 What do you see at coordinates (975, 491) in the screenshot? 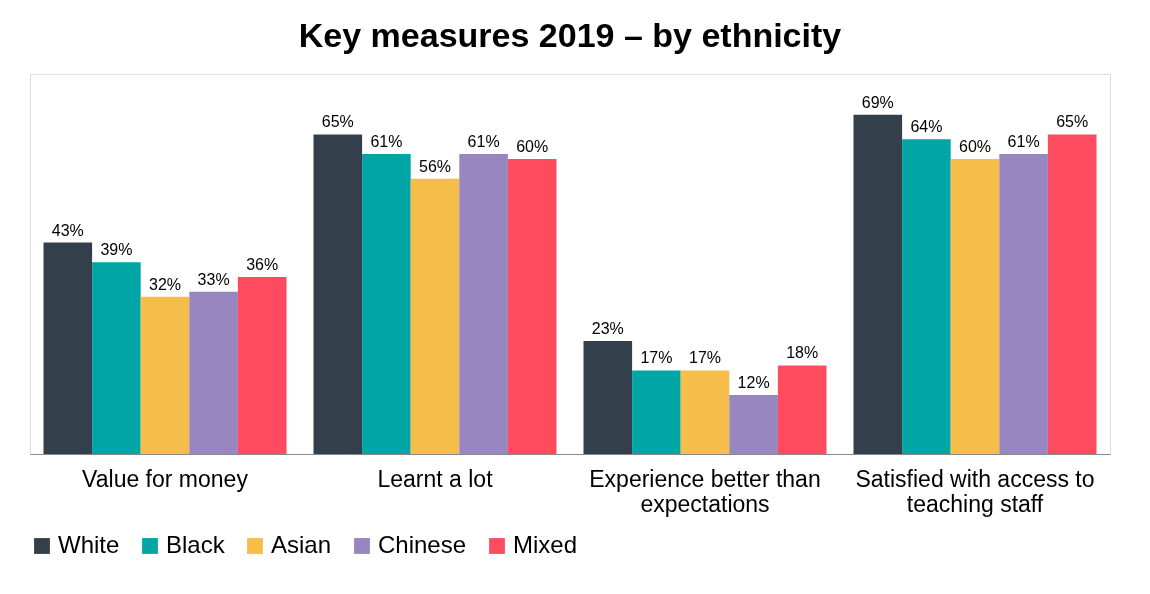
I see `x-tick-label: Satisfied with access to teaching staff` at bounding box center [975, 491].